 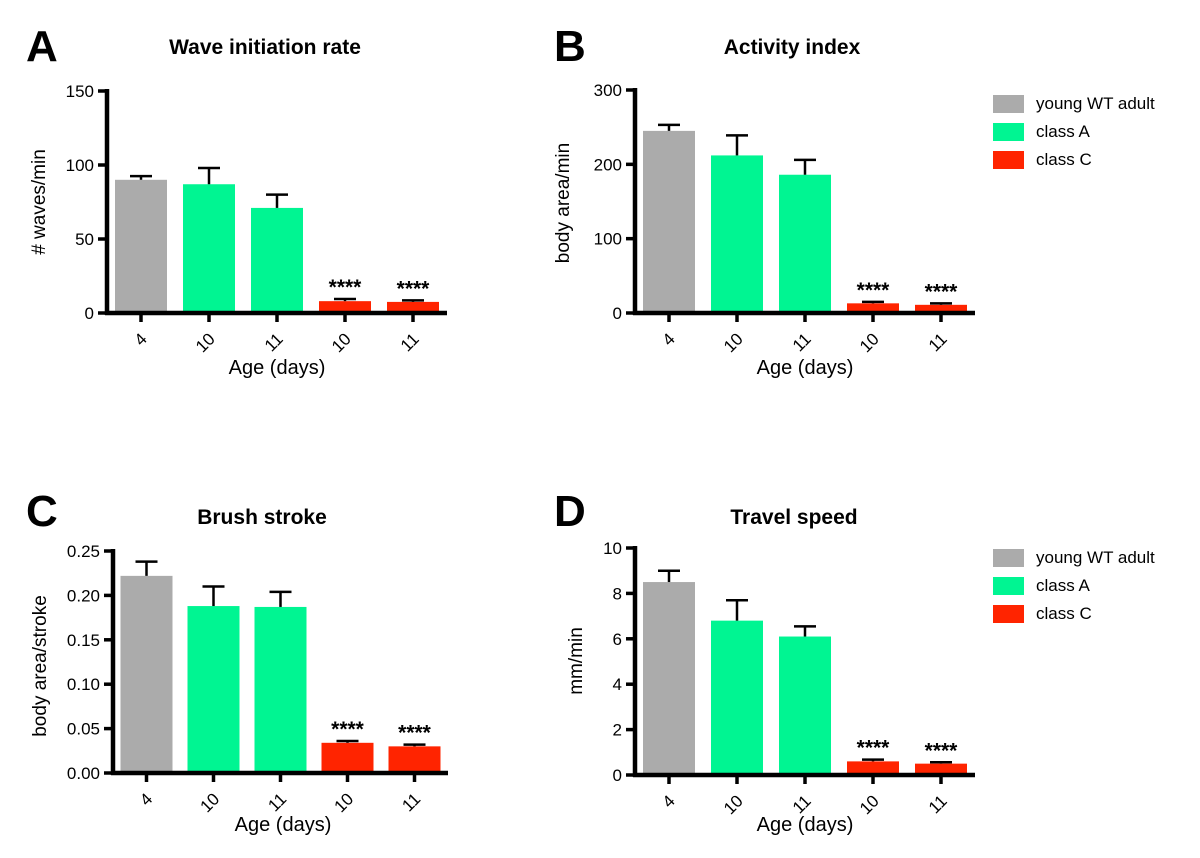 What do you see at coordinates (83, 640) in the screenshot?
I see `y-tick-label: 0.15` at bounding box center [83, 640].